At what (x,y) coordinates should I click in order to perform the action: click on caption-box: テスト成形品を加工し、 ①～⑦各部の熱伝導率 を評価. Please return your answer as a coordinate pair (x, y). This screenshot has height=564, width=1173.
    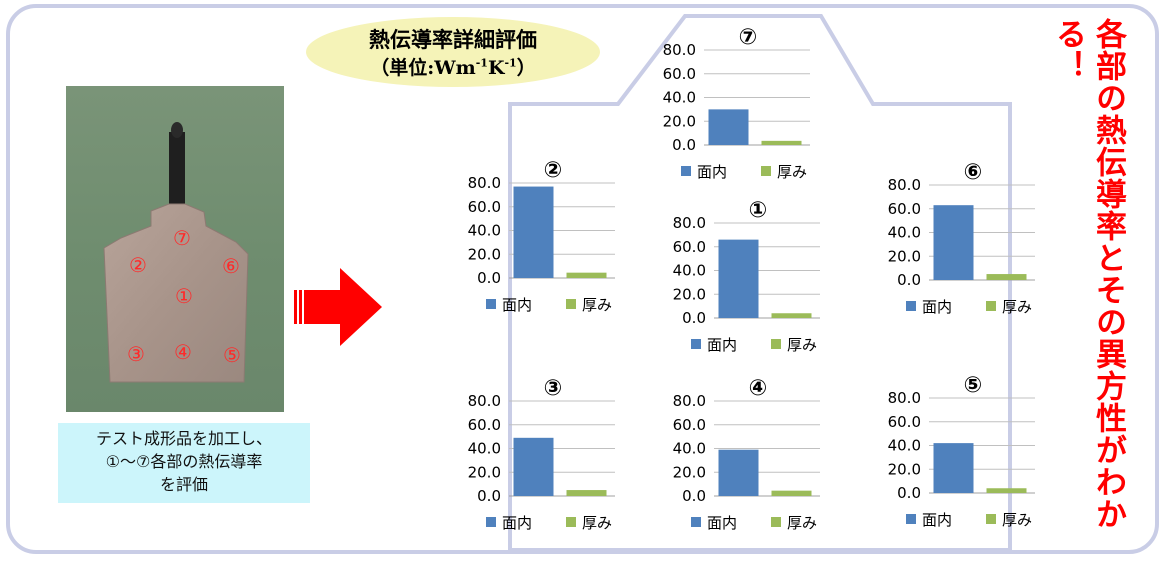
    Looking at the image, I should click on (184, 463).